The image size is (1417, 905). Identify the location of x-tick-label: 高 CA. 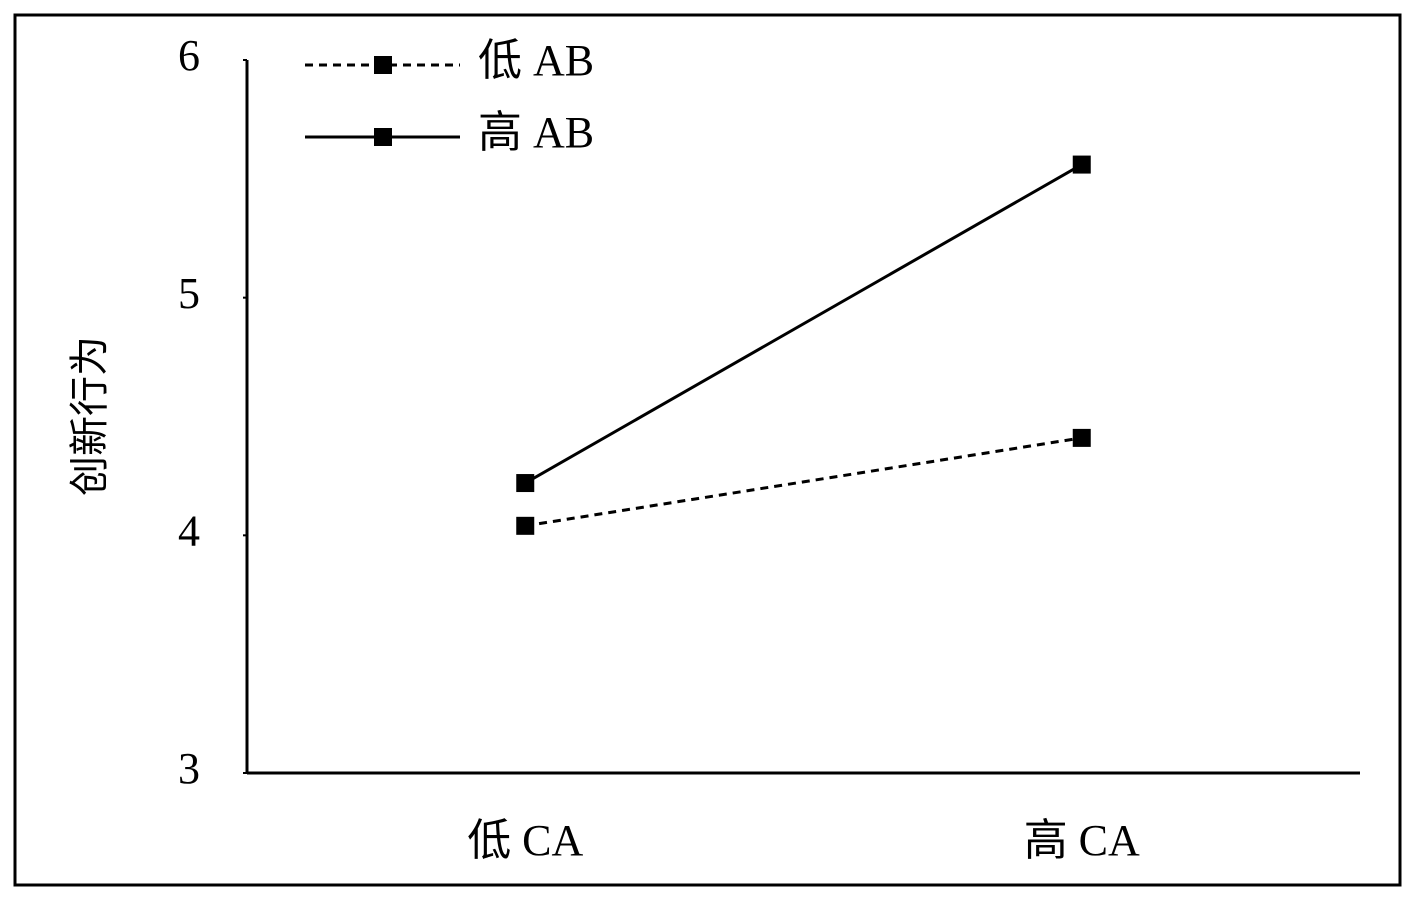
(1082, 840).